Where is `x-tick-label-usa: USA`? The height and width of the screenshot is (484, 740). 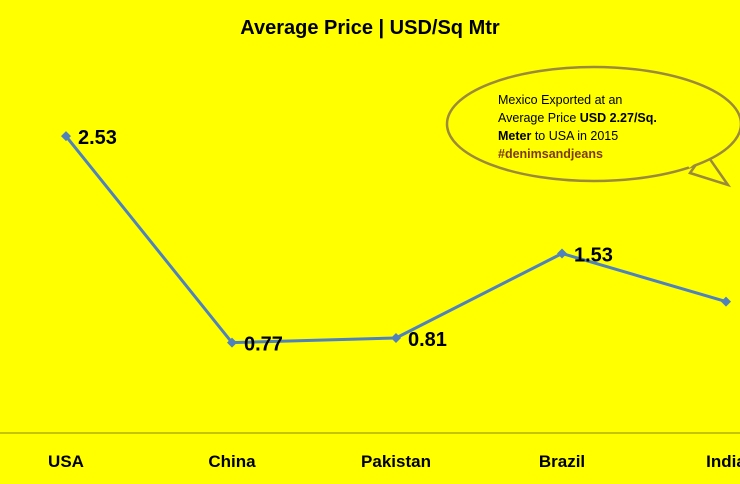 x-tick-label-usa: USA is located at coordinates (66, 461).